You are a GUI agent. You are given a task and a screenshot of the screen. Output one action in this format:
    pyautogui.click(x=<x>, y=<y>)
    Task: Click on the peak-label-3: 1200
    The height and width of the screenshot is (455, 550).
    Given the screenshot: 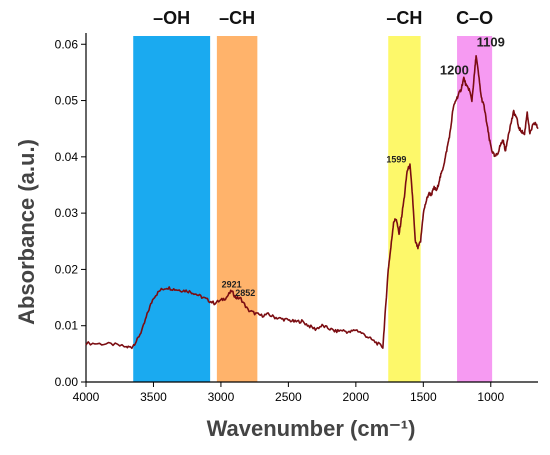 What is the action you would take?
    pyautogui.click(x=454, y=70)
    